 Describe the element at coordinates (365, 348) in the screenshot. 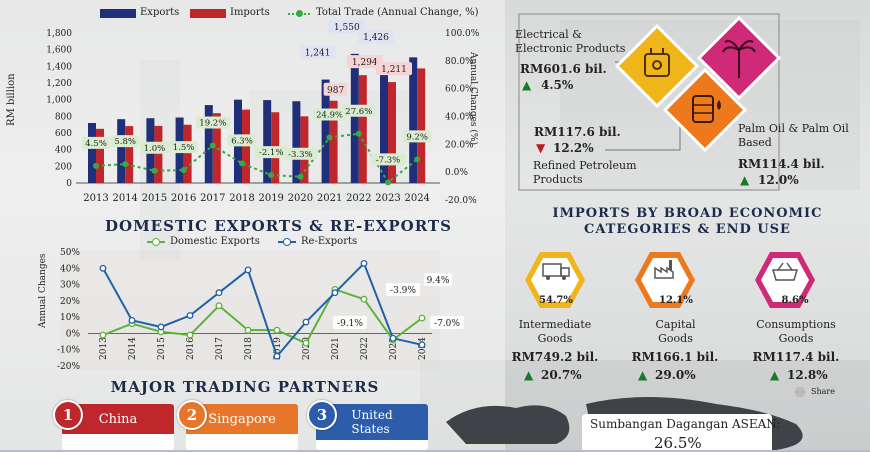

I see `domestic-x-tick: 2022` at that location.